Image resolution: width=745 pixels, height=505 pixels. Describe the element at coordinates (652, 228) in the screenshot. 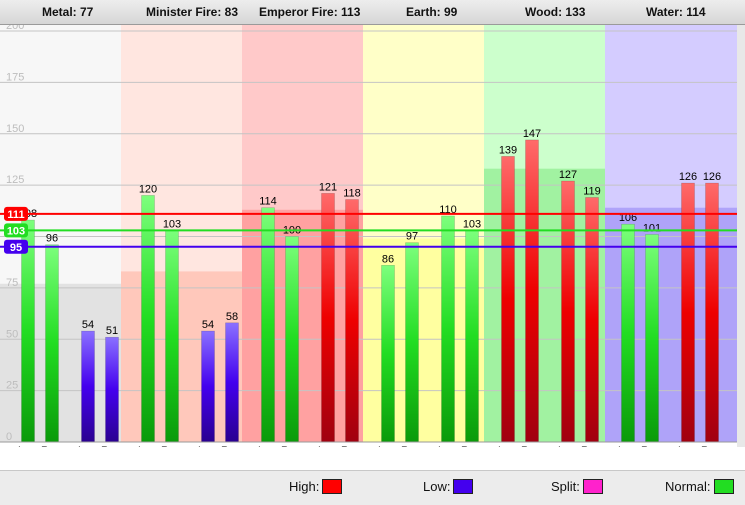

I see `bar-value-label: 101` at that location.